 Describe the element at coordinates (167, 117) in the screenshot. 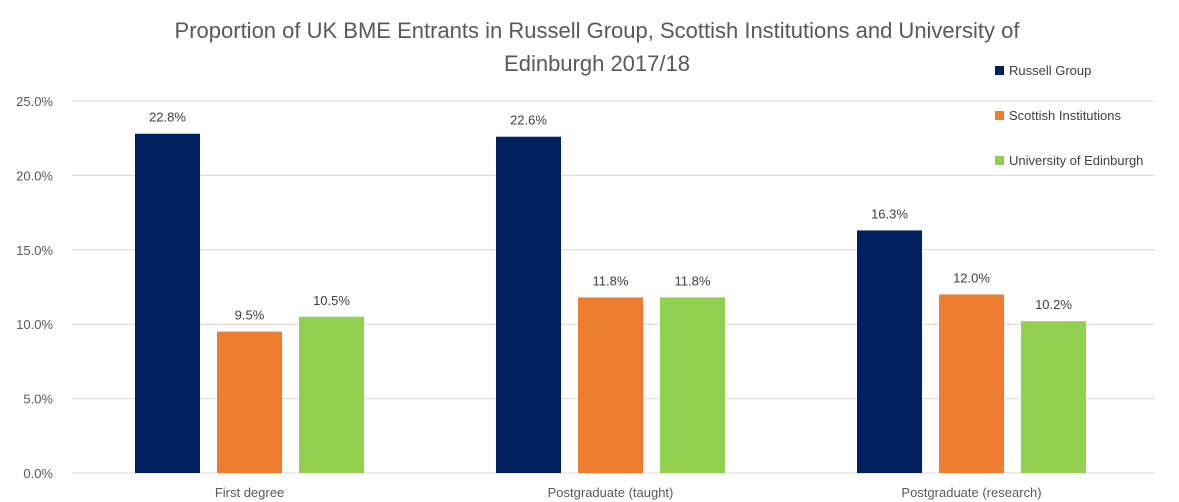

I see `data-label: 22.8%` at that location.